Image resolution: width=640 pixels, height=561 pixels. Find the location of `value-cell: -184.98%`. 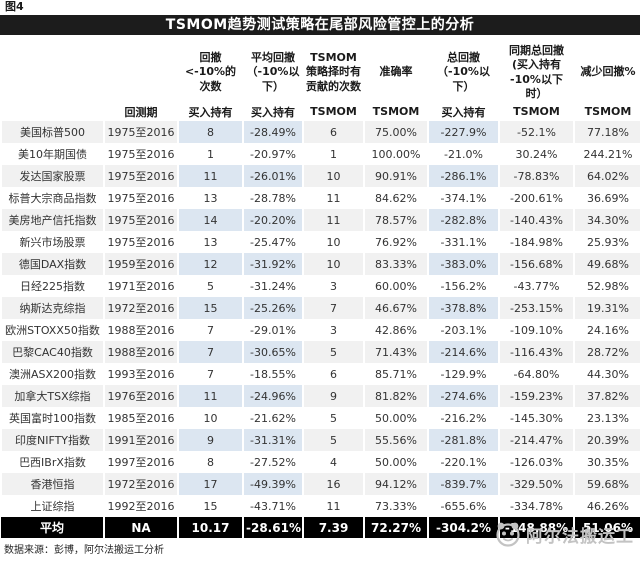

value-cell: -184.98% is located at coordinates (536, 242).